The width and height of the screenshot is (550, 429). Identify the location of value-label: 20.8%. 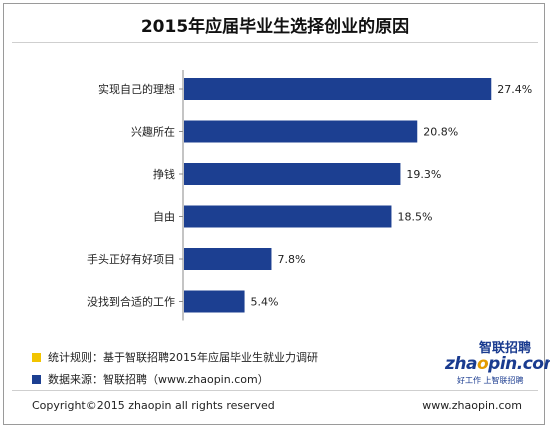
(440, 132).